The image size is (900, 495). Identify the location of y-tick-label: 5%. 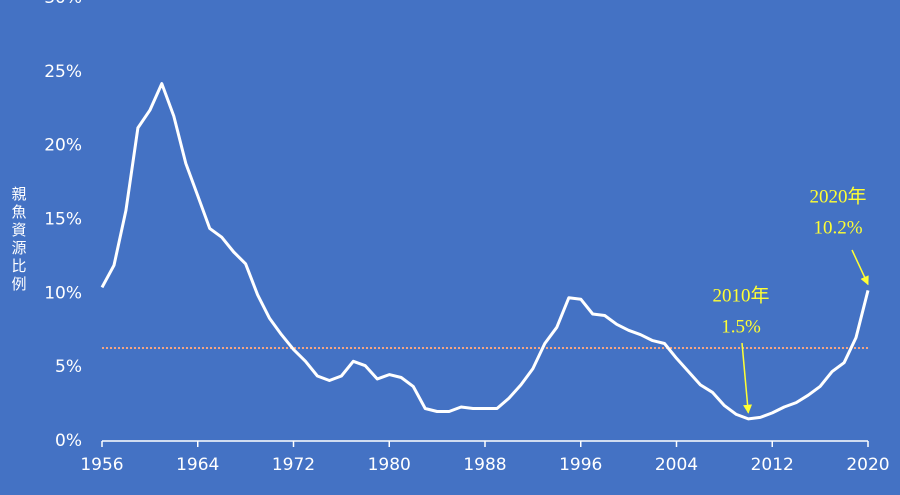
(68, 367).